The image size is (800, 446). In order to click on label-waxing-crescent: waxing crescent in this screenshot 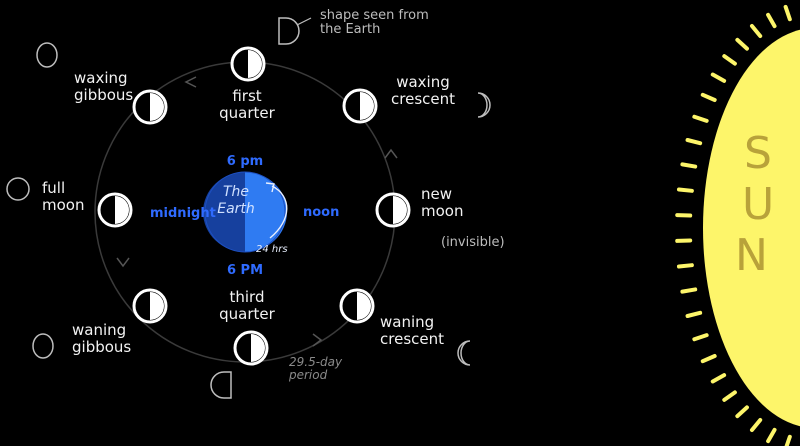, I will do `click(423, 90)`.